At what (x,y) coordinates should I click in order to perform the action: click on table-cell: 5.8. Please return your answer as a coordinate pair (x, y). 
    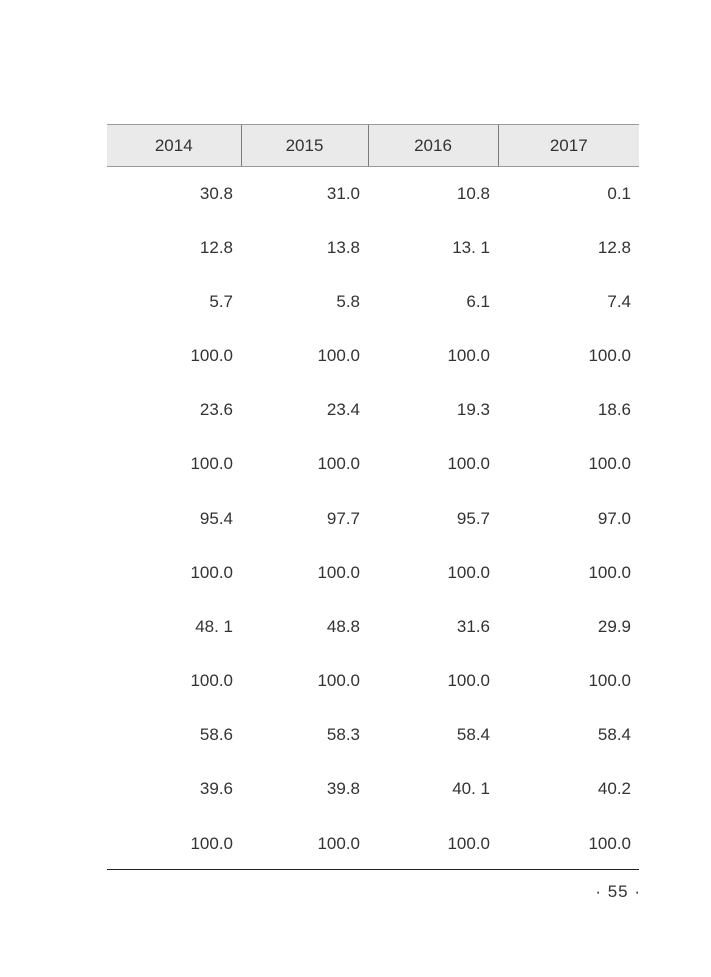
    Looking at the image, I should click on (348, 301).